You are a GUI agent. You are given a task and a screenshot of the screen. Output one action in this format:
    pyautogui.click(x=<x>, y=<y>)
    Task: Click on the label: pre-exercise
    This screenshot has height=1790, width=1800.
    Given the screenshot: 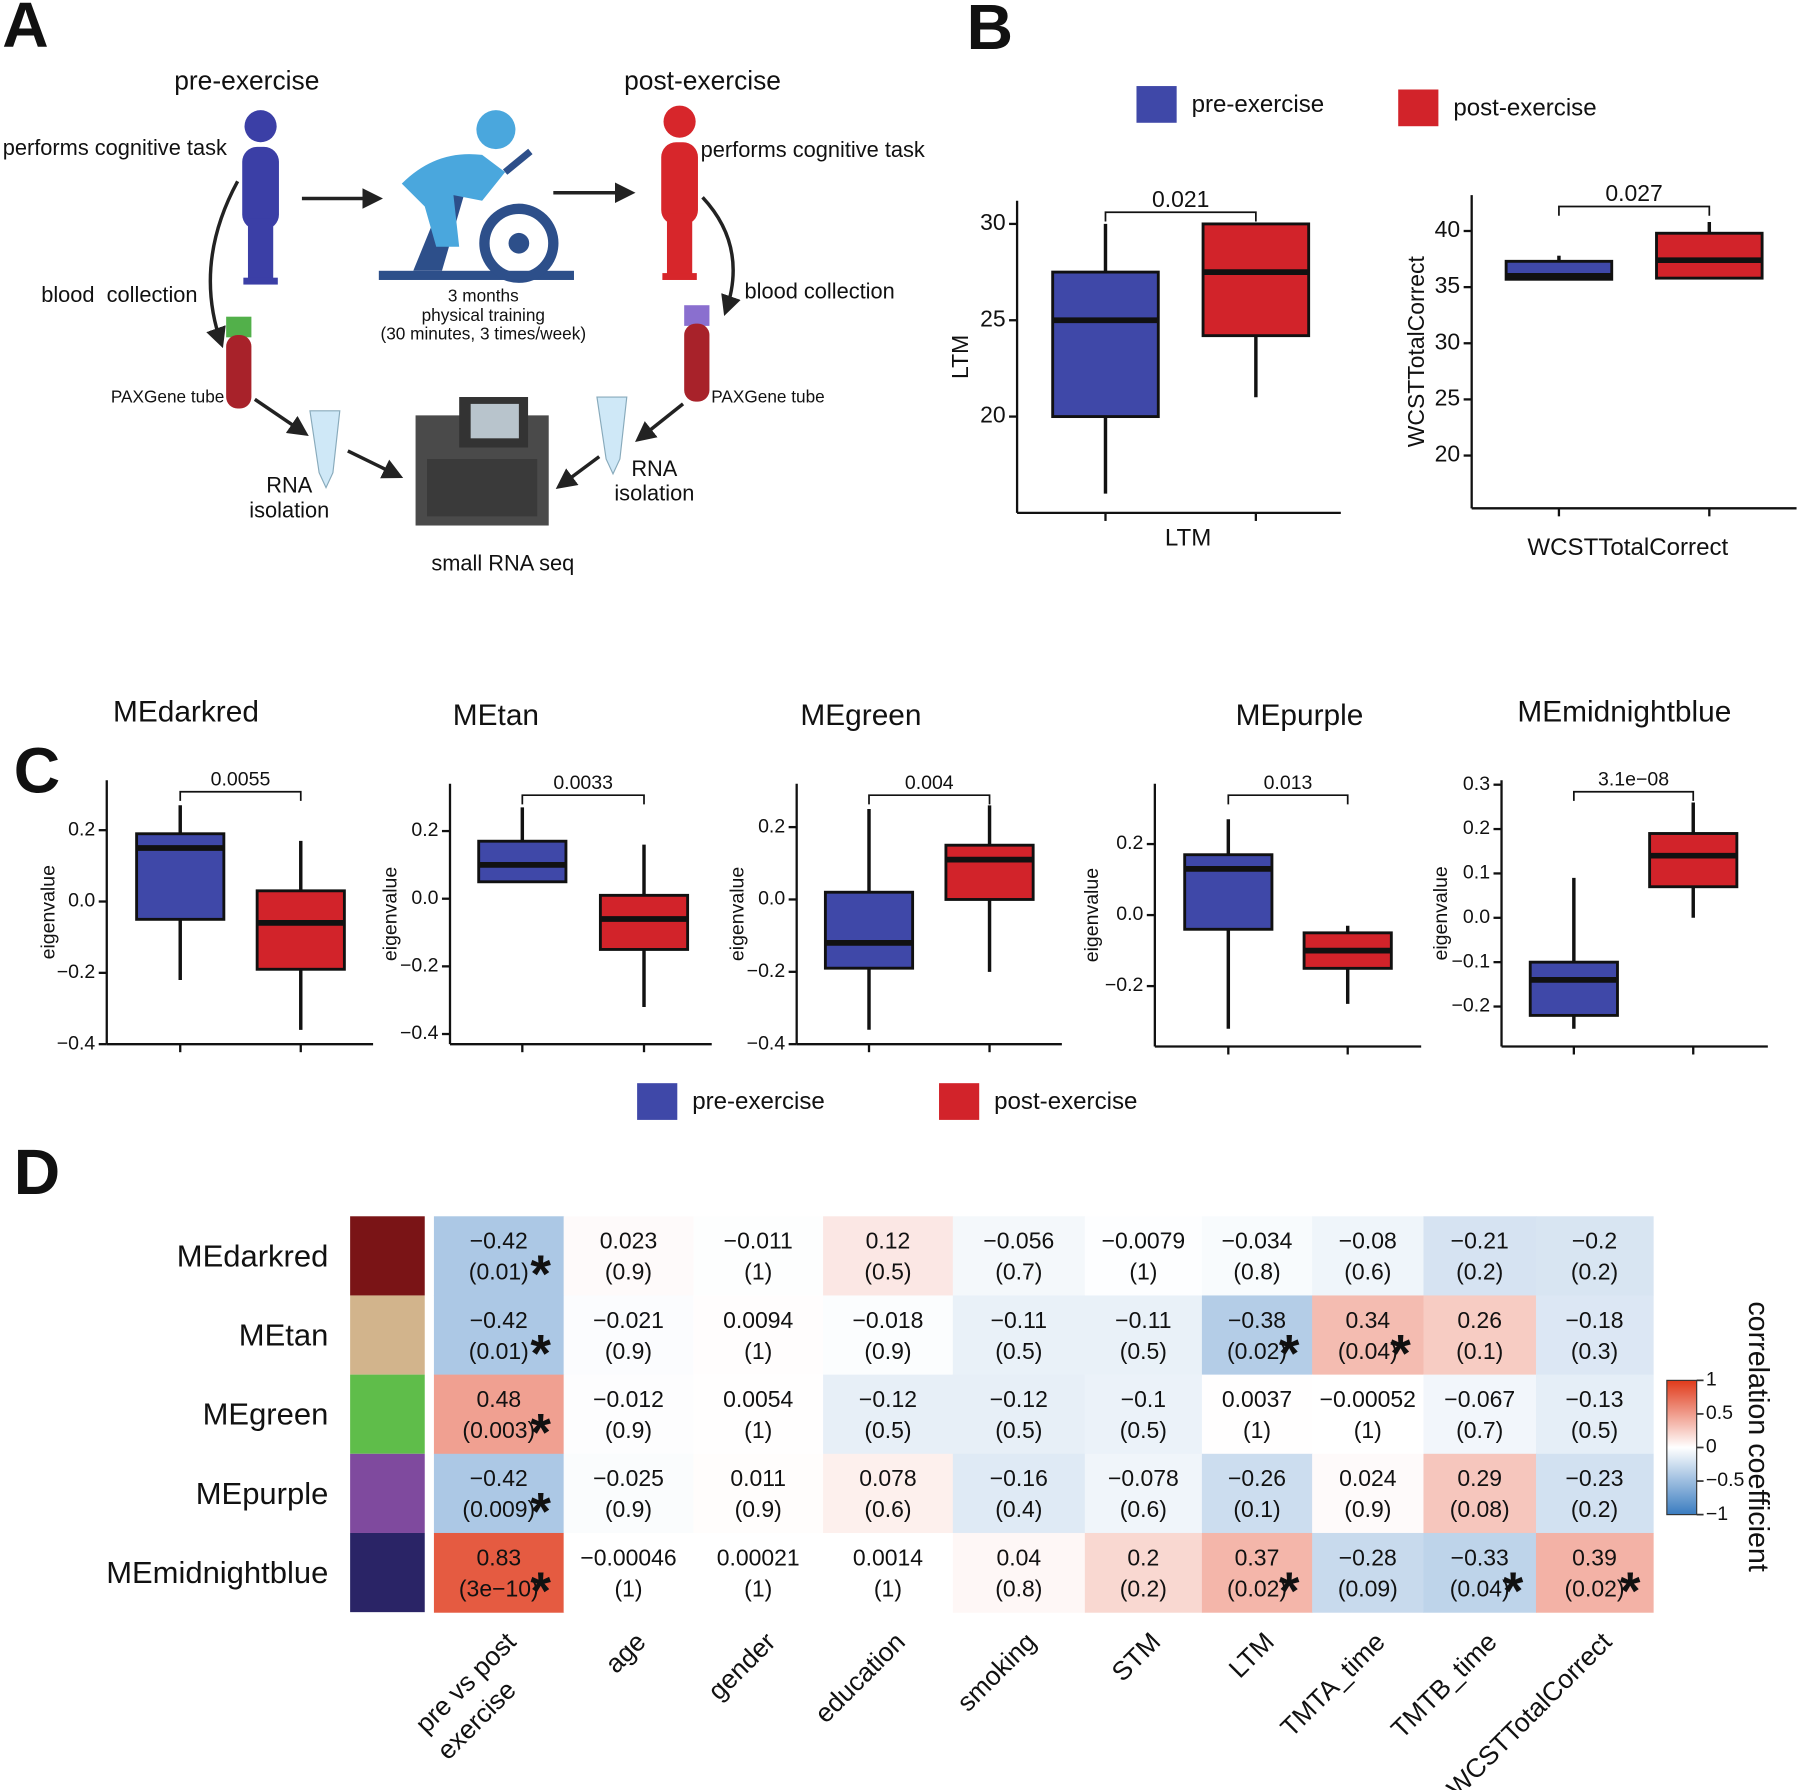 What is the action you would take?
    pyautogui.click(x=246, y=81)
    